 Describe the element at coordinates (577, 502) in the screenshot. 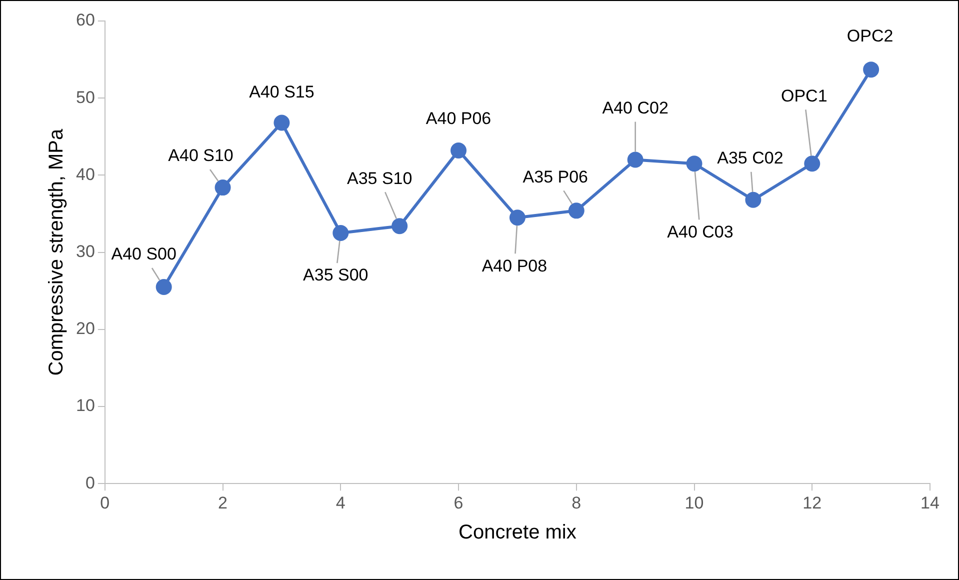

I see `x-tick-label: 8` at that location.